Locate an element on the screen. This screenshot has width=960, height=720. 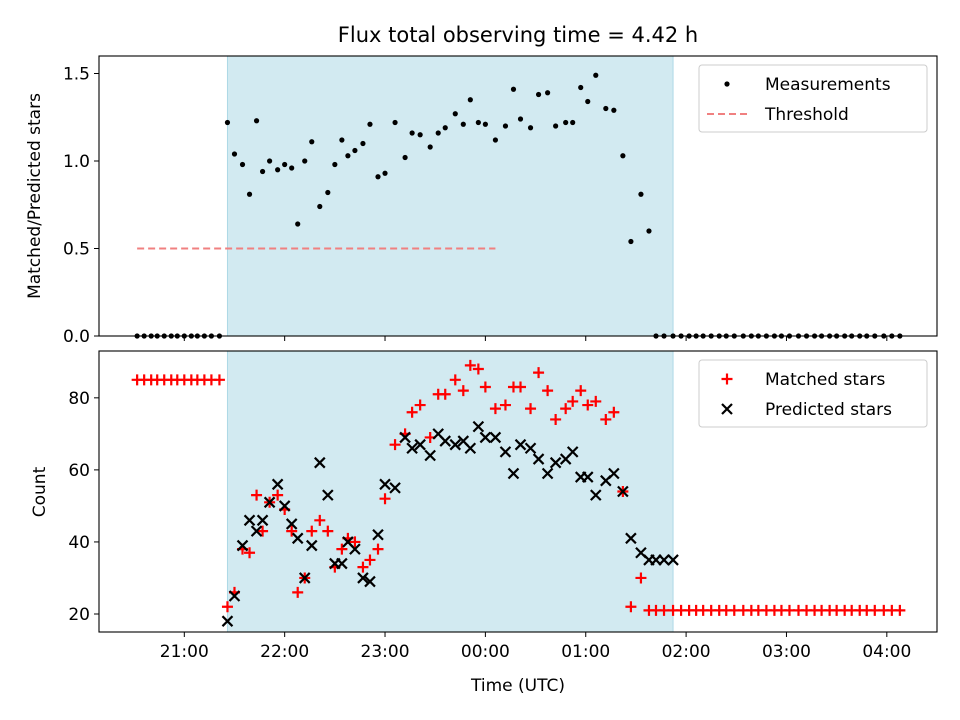
x-tick-label: 00:00 is located at coordinates (485, 652).